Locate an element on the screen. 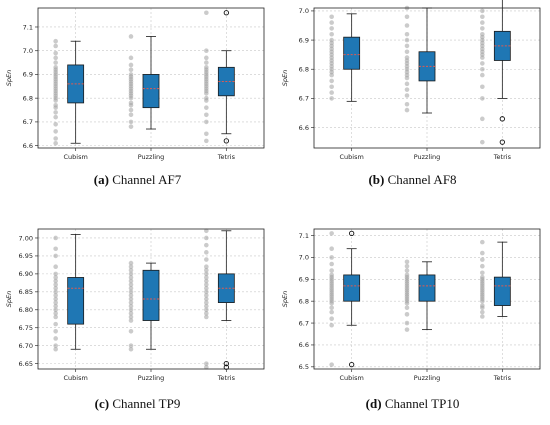 The height and width of the screenshot is (425, 550). y-tick-label: 6.90 is located at coordinates (26, 274).